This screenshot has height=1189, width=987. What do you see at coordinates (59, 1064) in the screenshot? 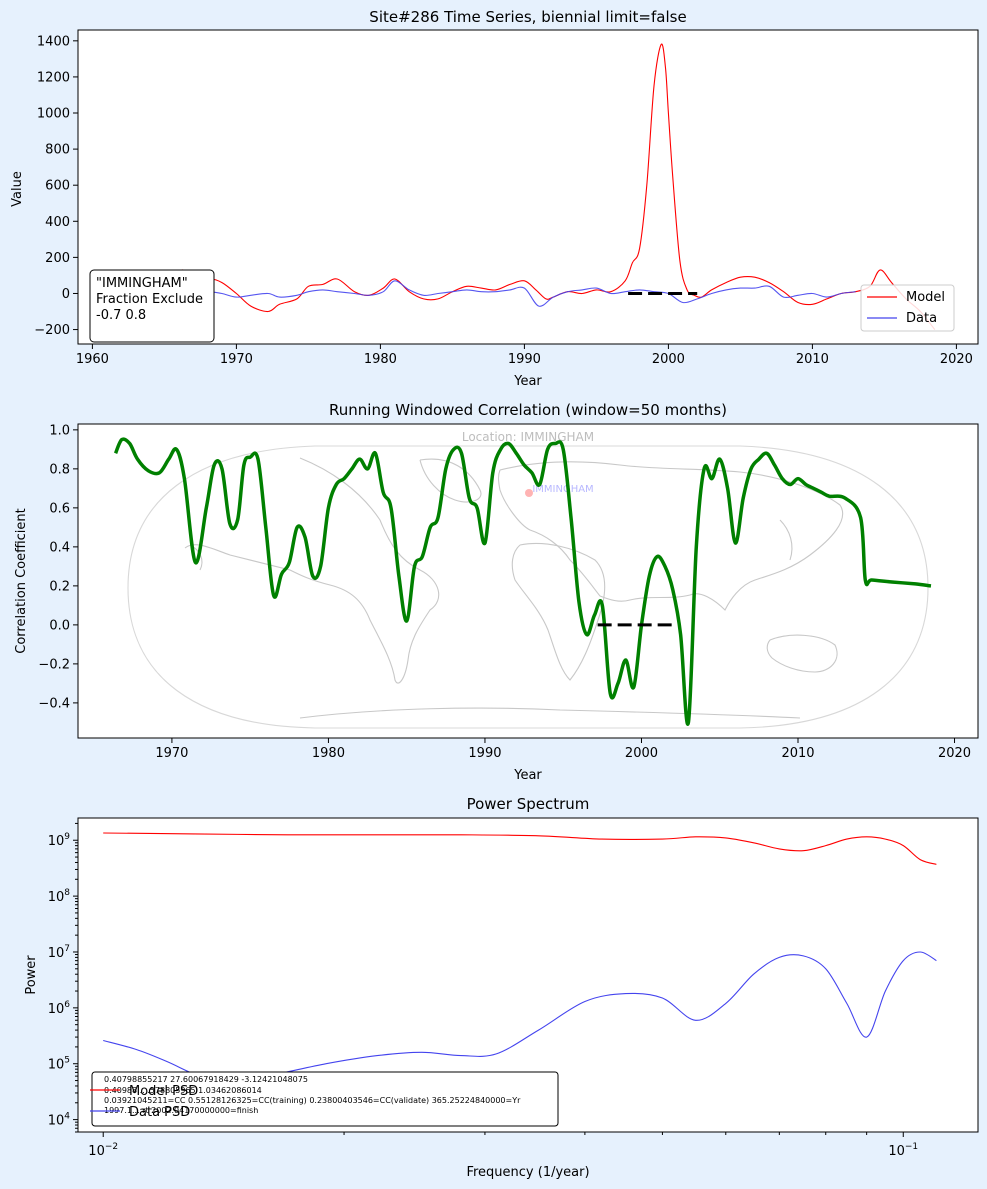
I see `y-tick-label: 10⁵` at bounding box center [59, 1064].